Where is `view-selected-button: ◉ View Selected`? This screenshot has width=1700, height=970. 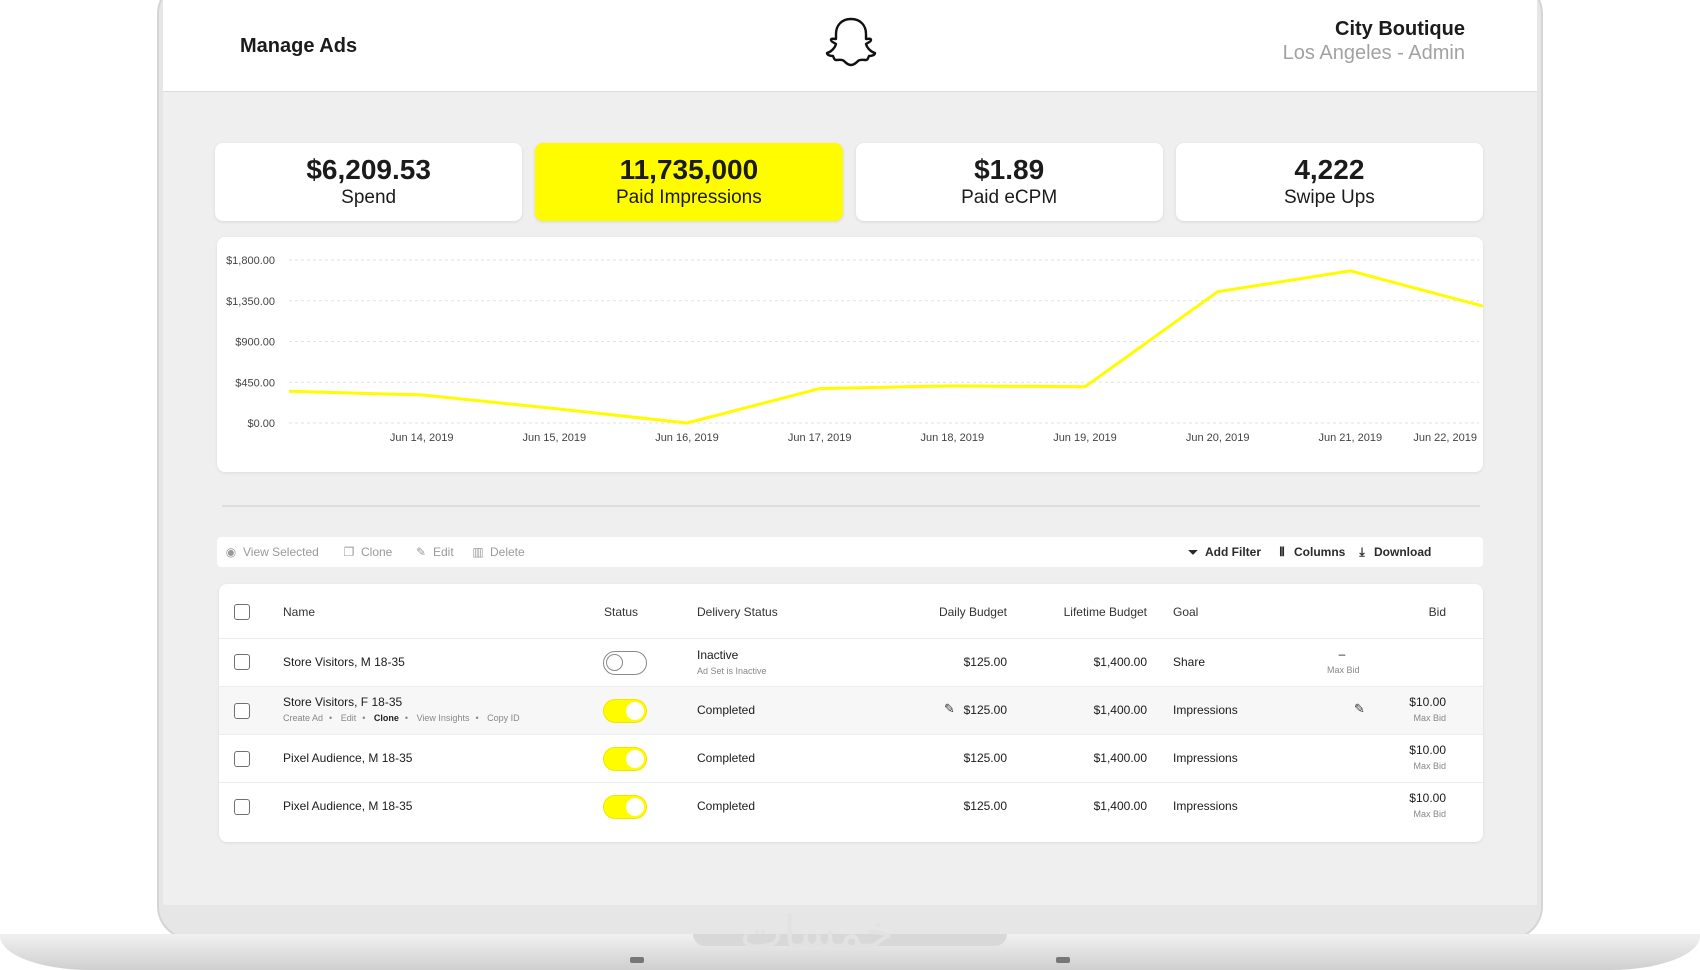
view-selected-button: ◉ View Selected is located at coordinates (272, 552).